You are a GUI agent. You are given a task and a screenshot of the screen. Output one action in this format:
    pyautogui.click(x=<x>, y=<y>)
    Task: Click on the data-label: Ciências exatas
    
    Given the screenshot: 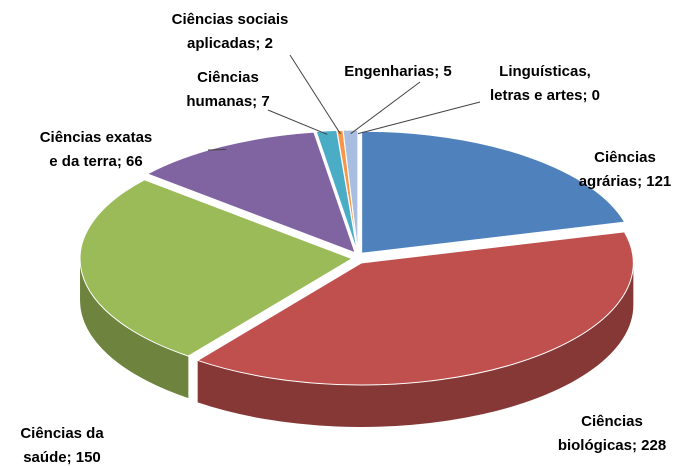 What is the action you would take?
    pyautogui.click(x=96, y=137)
    